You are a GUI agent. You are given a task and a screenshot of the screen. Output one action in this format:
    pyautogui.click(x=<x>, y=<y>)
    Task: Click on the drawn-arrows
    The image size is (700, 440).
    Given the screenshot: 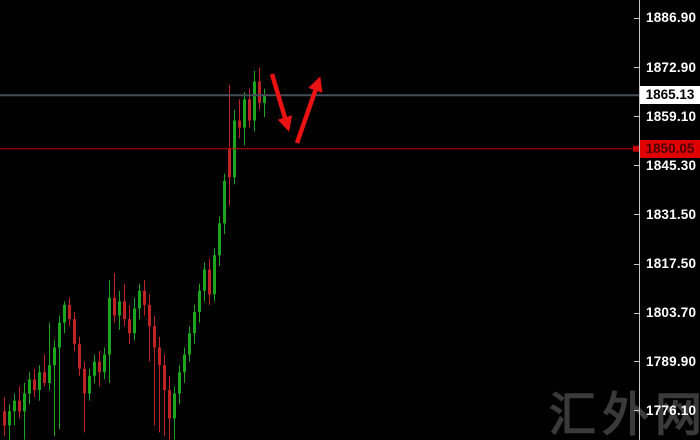 What is the action you would take?
    pyautogui.click(x=296, y=108)
    